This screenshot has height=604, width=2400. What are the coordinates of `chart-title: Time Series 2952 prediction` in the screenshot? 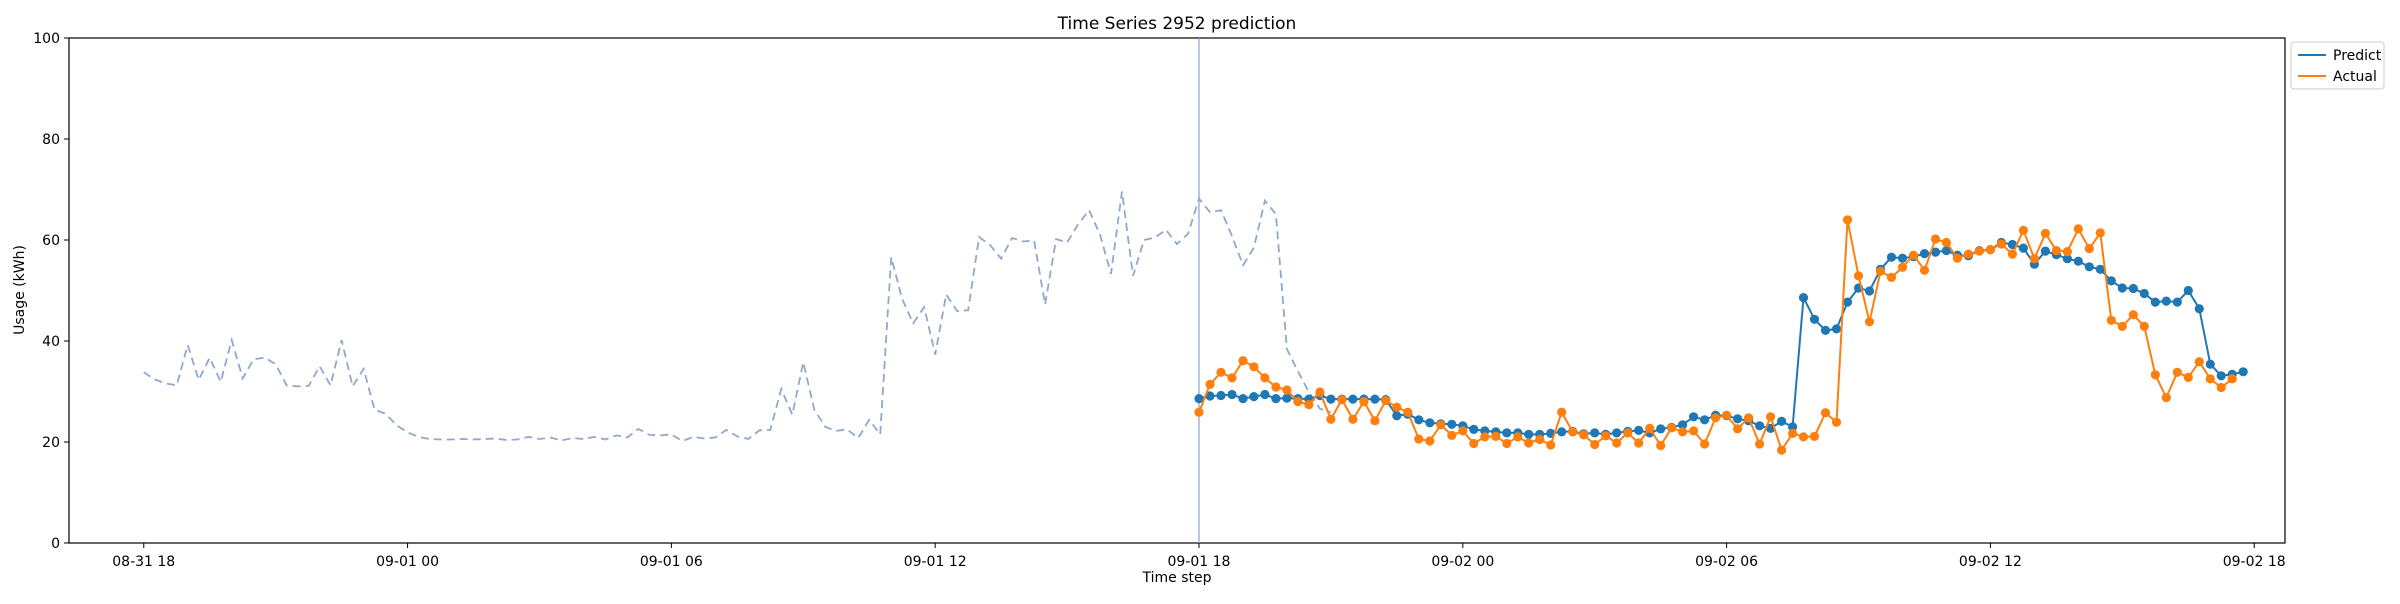 It's located at (1177, 24).